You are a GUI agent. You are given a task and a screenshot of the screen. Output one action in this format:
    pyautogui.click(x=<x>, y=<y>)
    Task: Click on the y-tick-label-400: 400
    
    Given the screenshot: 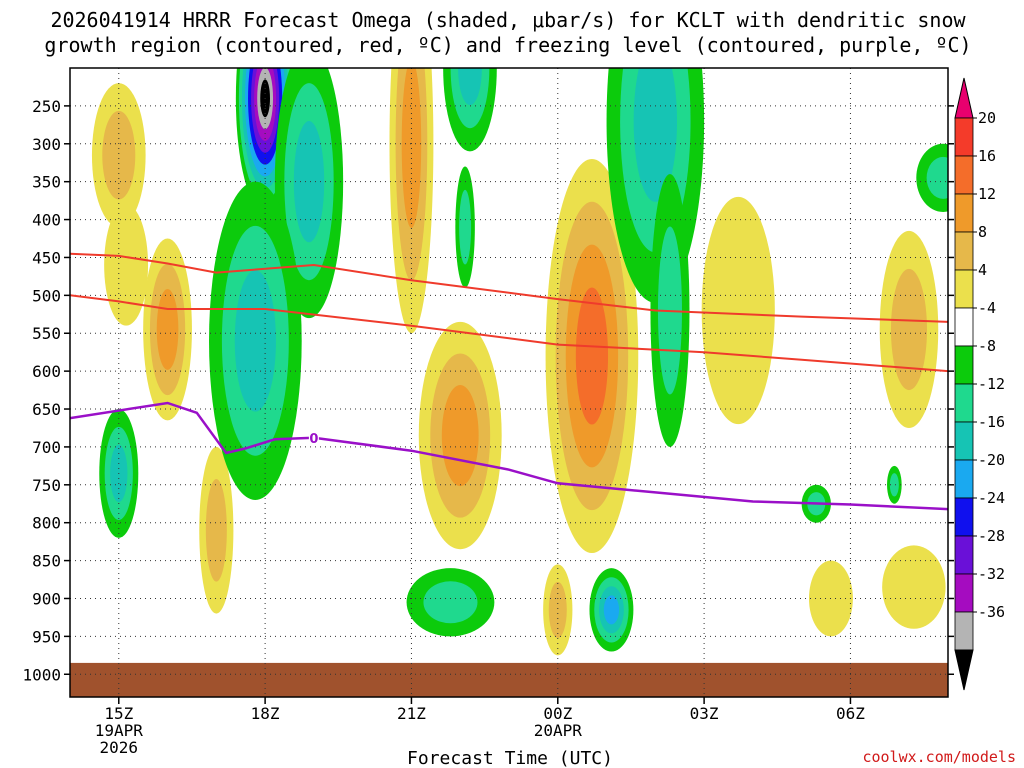 What is the action you would take?
    pyautogui.click(x=46, y=220)
    